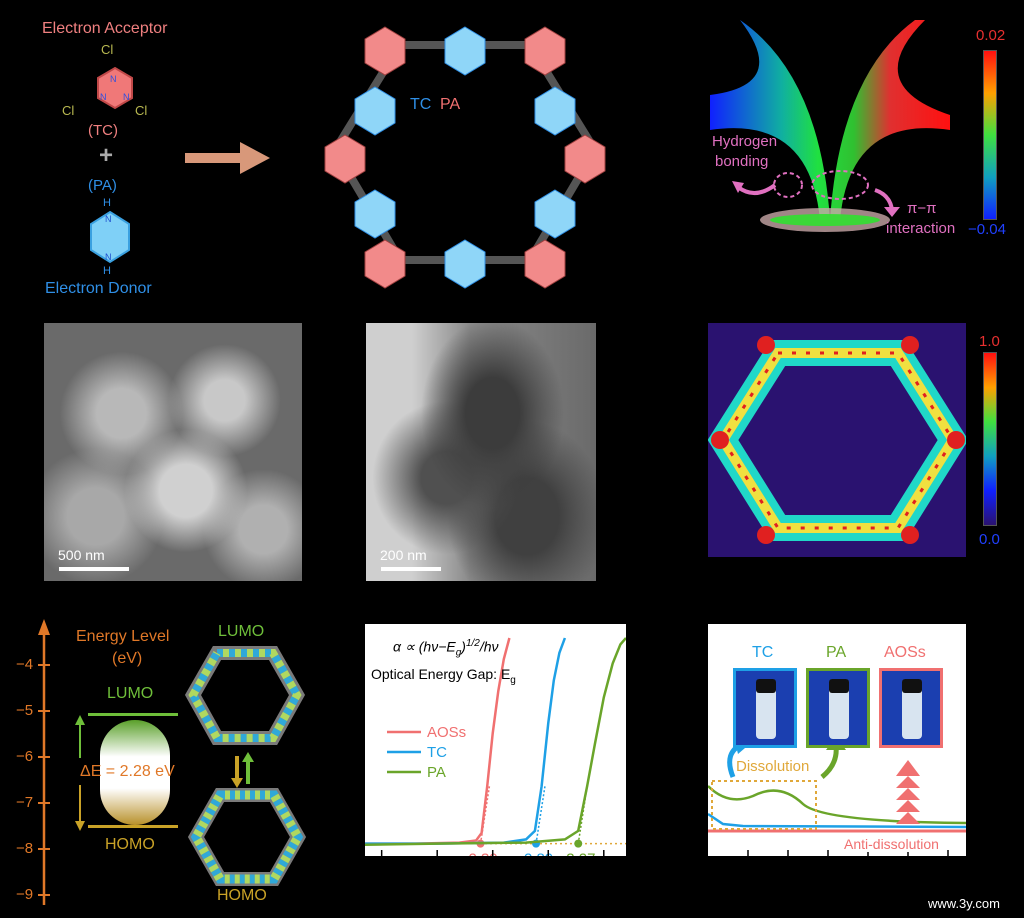 The height and width of the screenshot is (918, 1024). Describe the element at coordinates (450, 104) in the screenshot. I see `ring-pa-label: PA` at that location.